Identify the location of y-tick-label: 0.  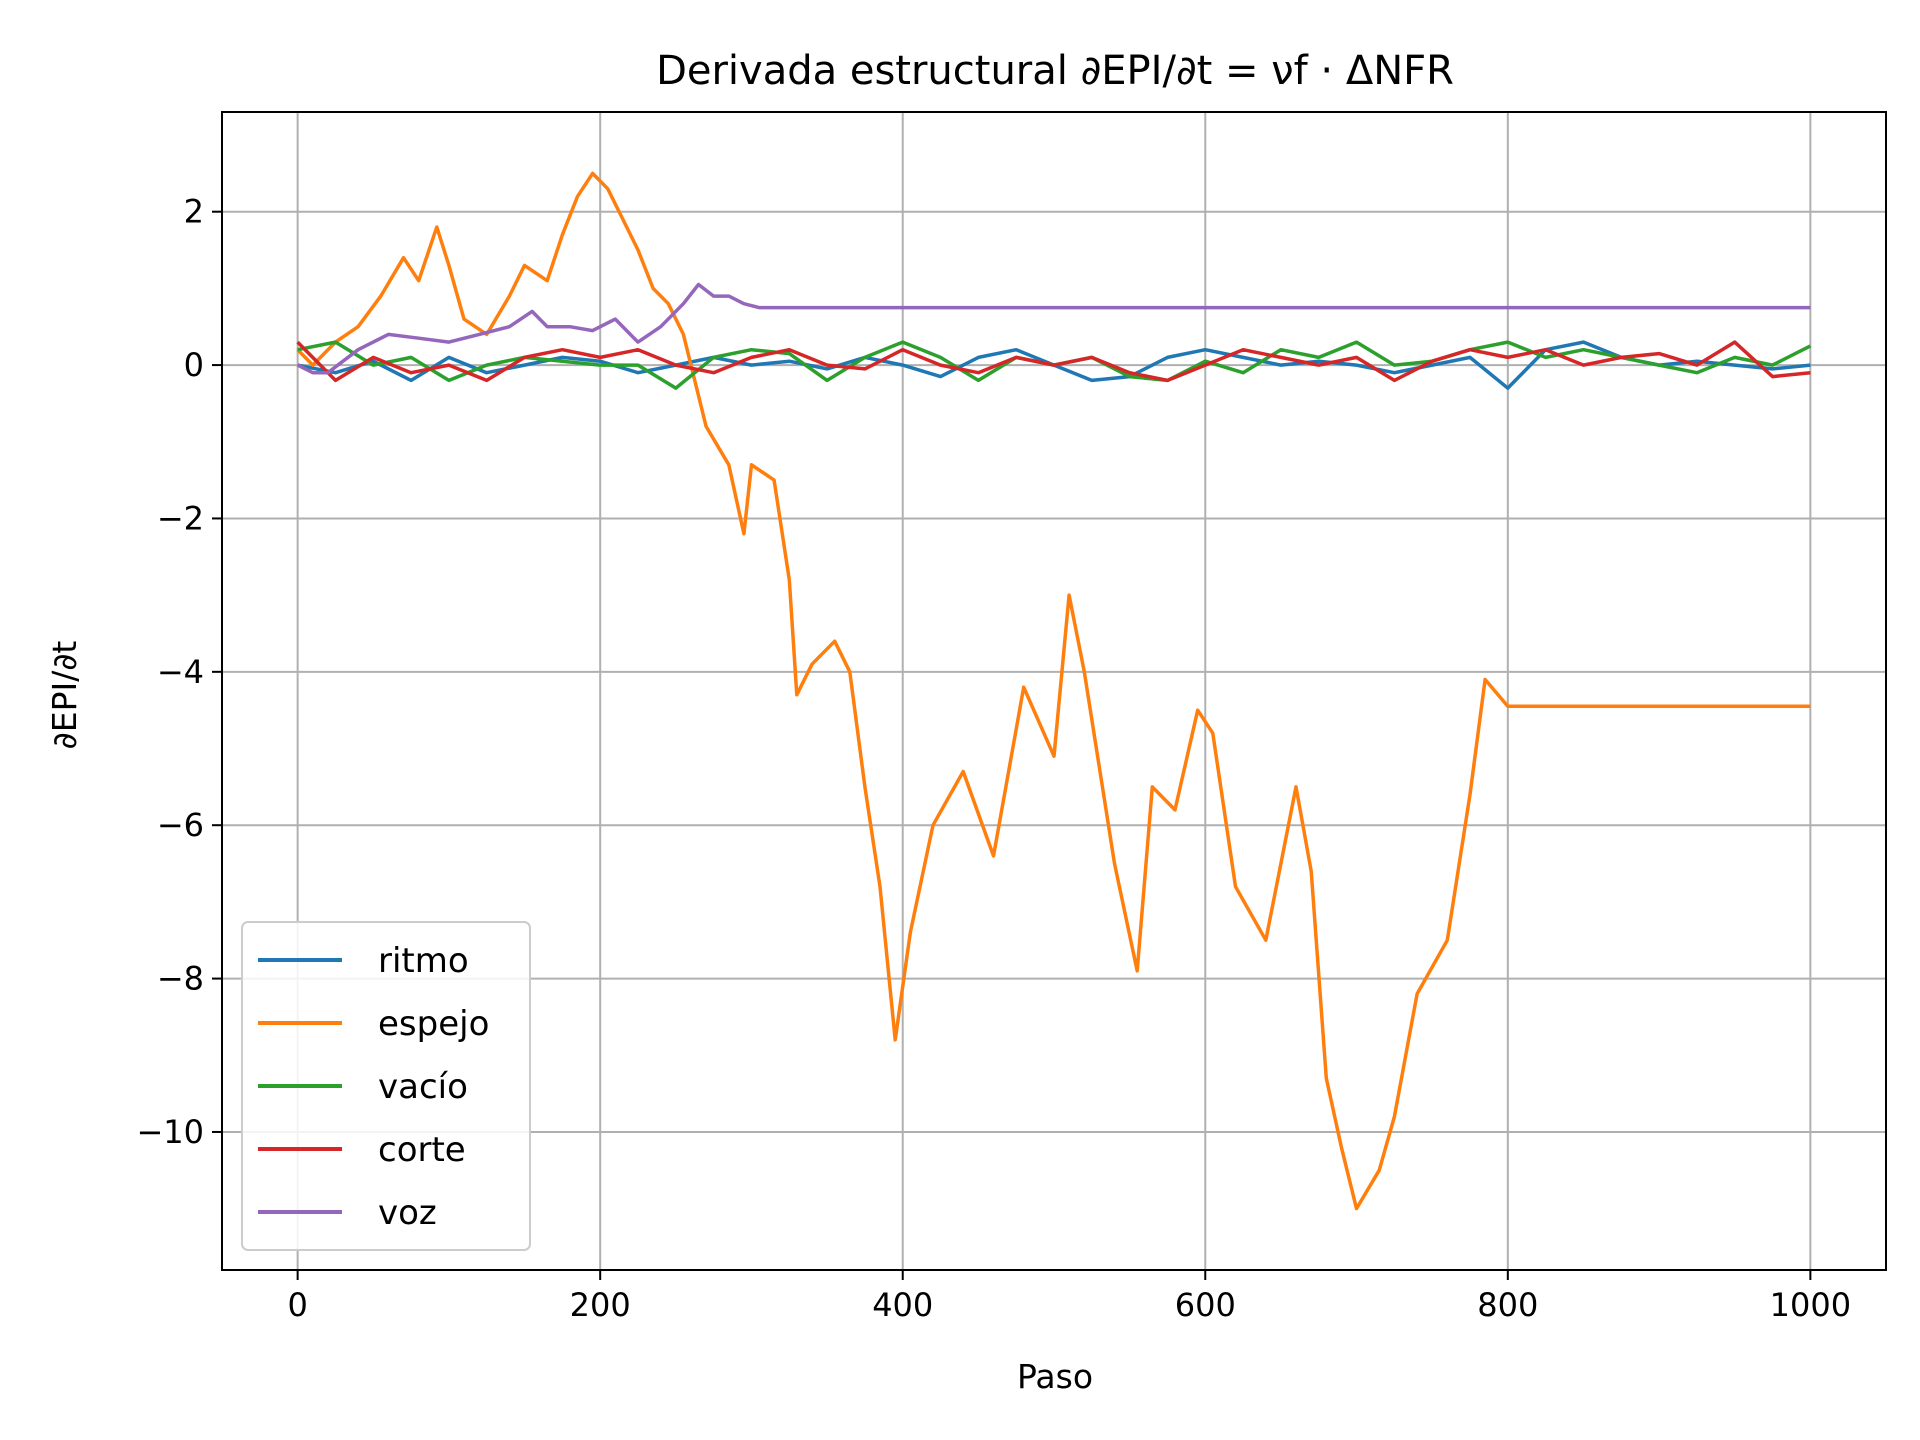
(194, 365).